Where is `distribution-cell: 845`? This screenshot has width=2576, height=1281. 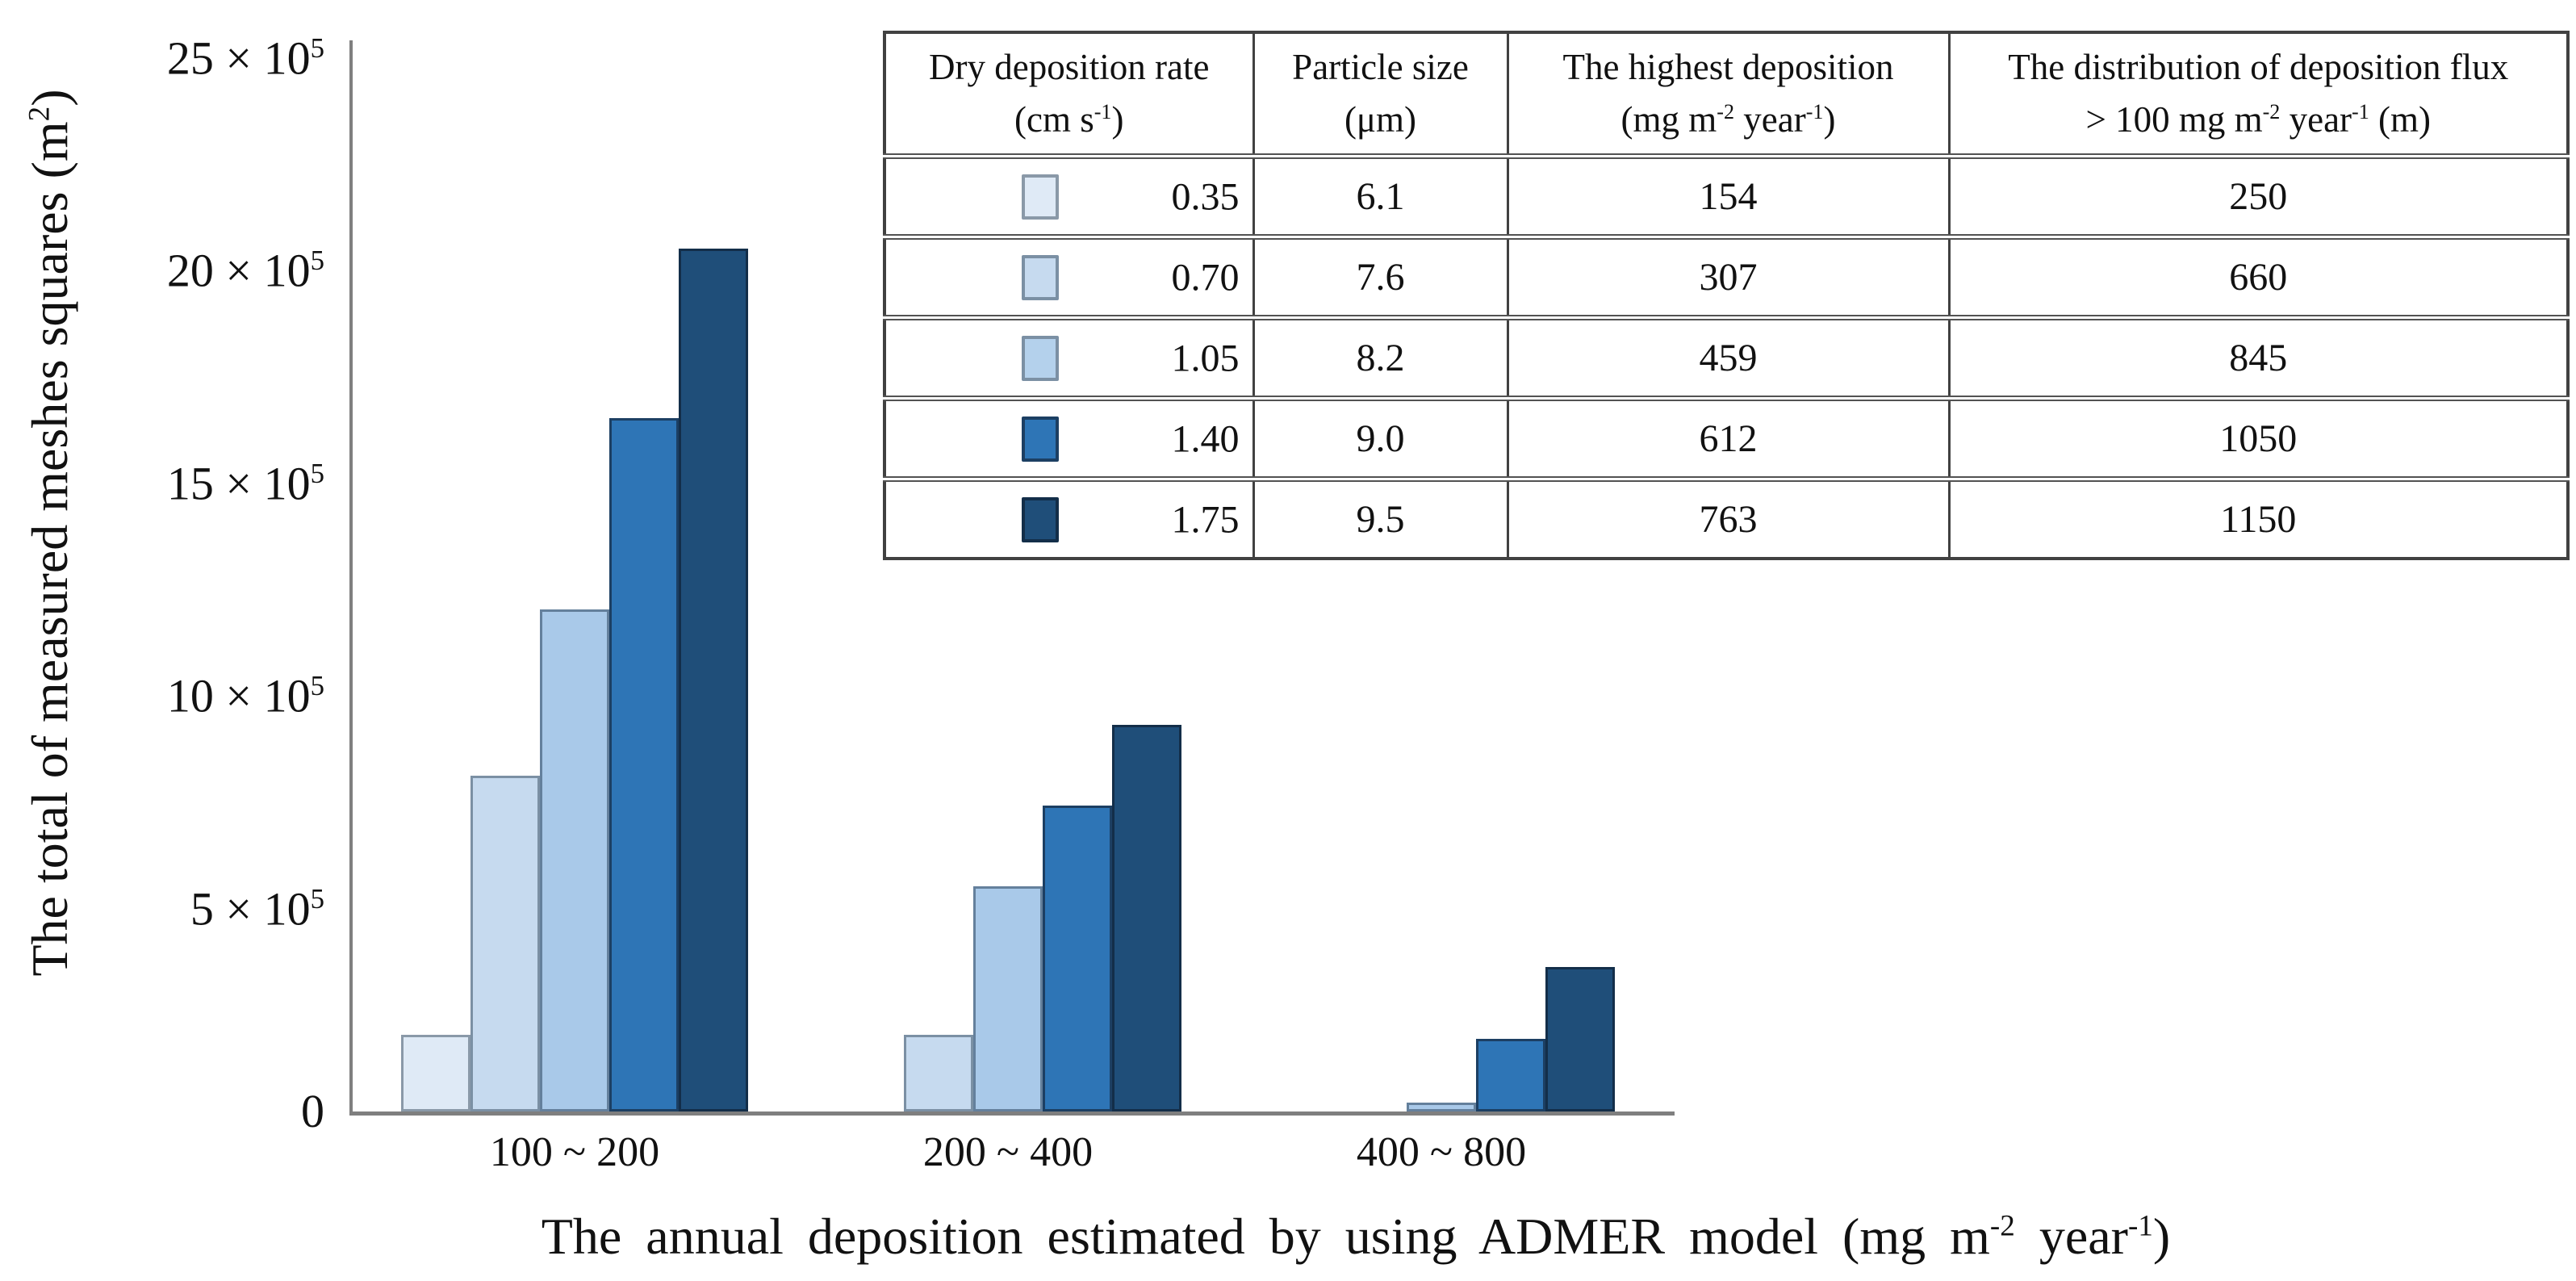 distribution-cell: 845 is located at coordinates (2258, 357).